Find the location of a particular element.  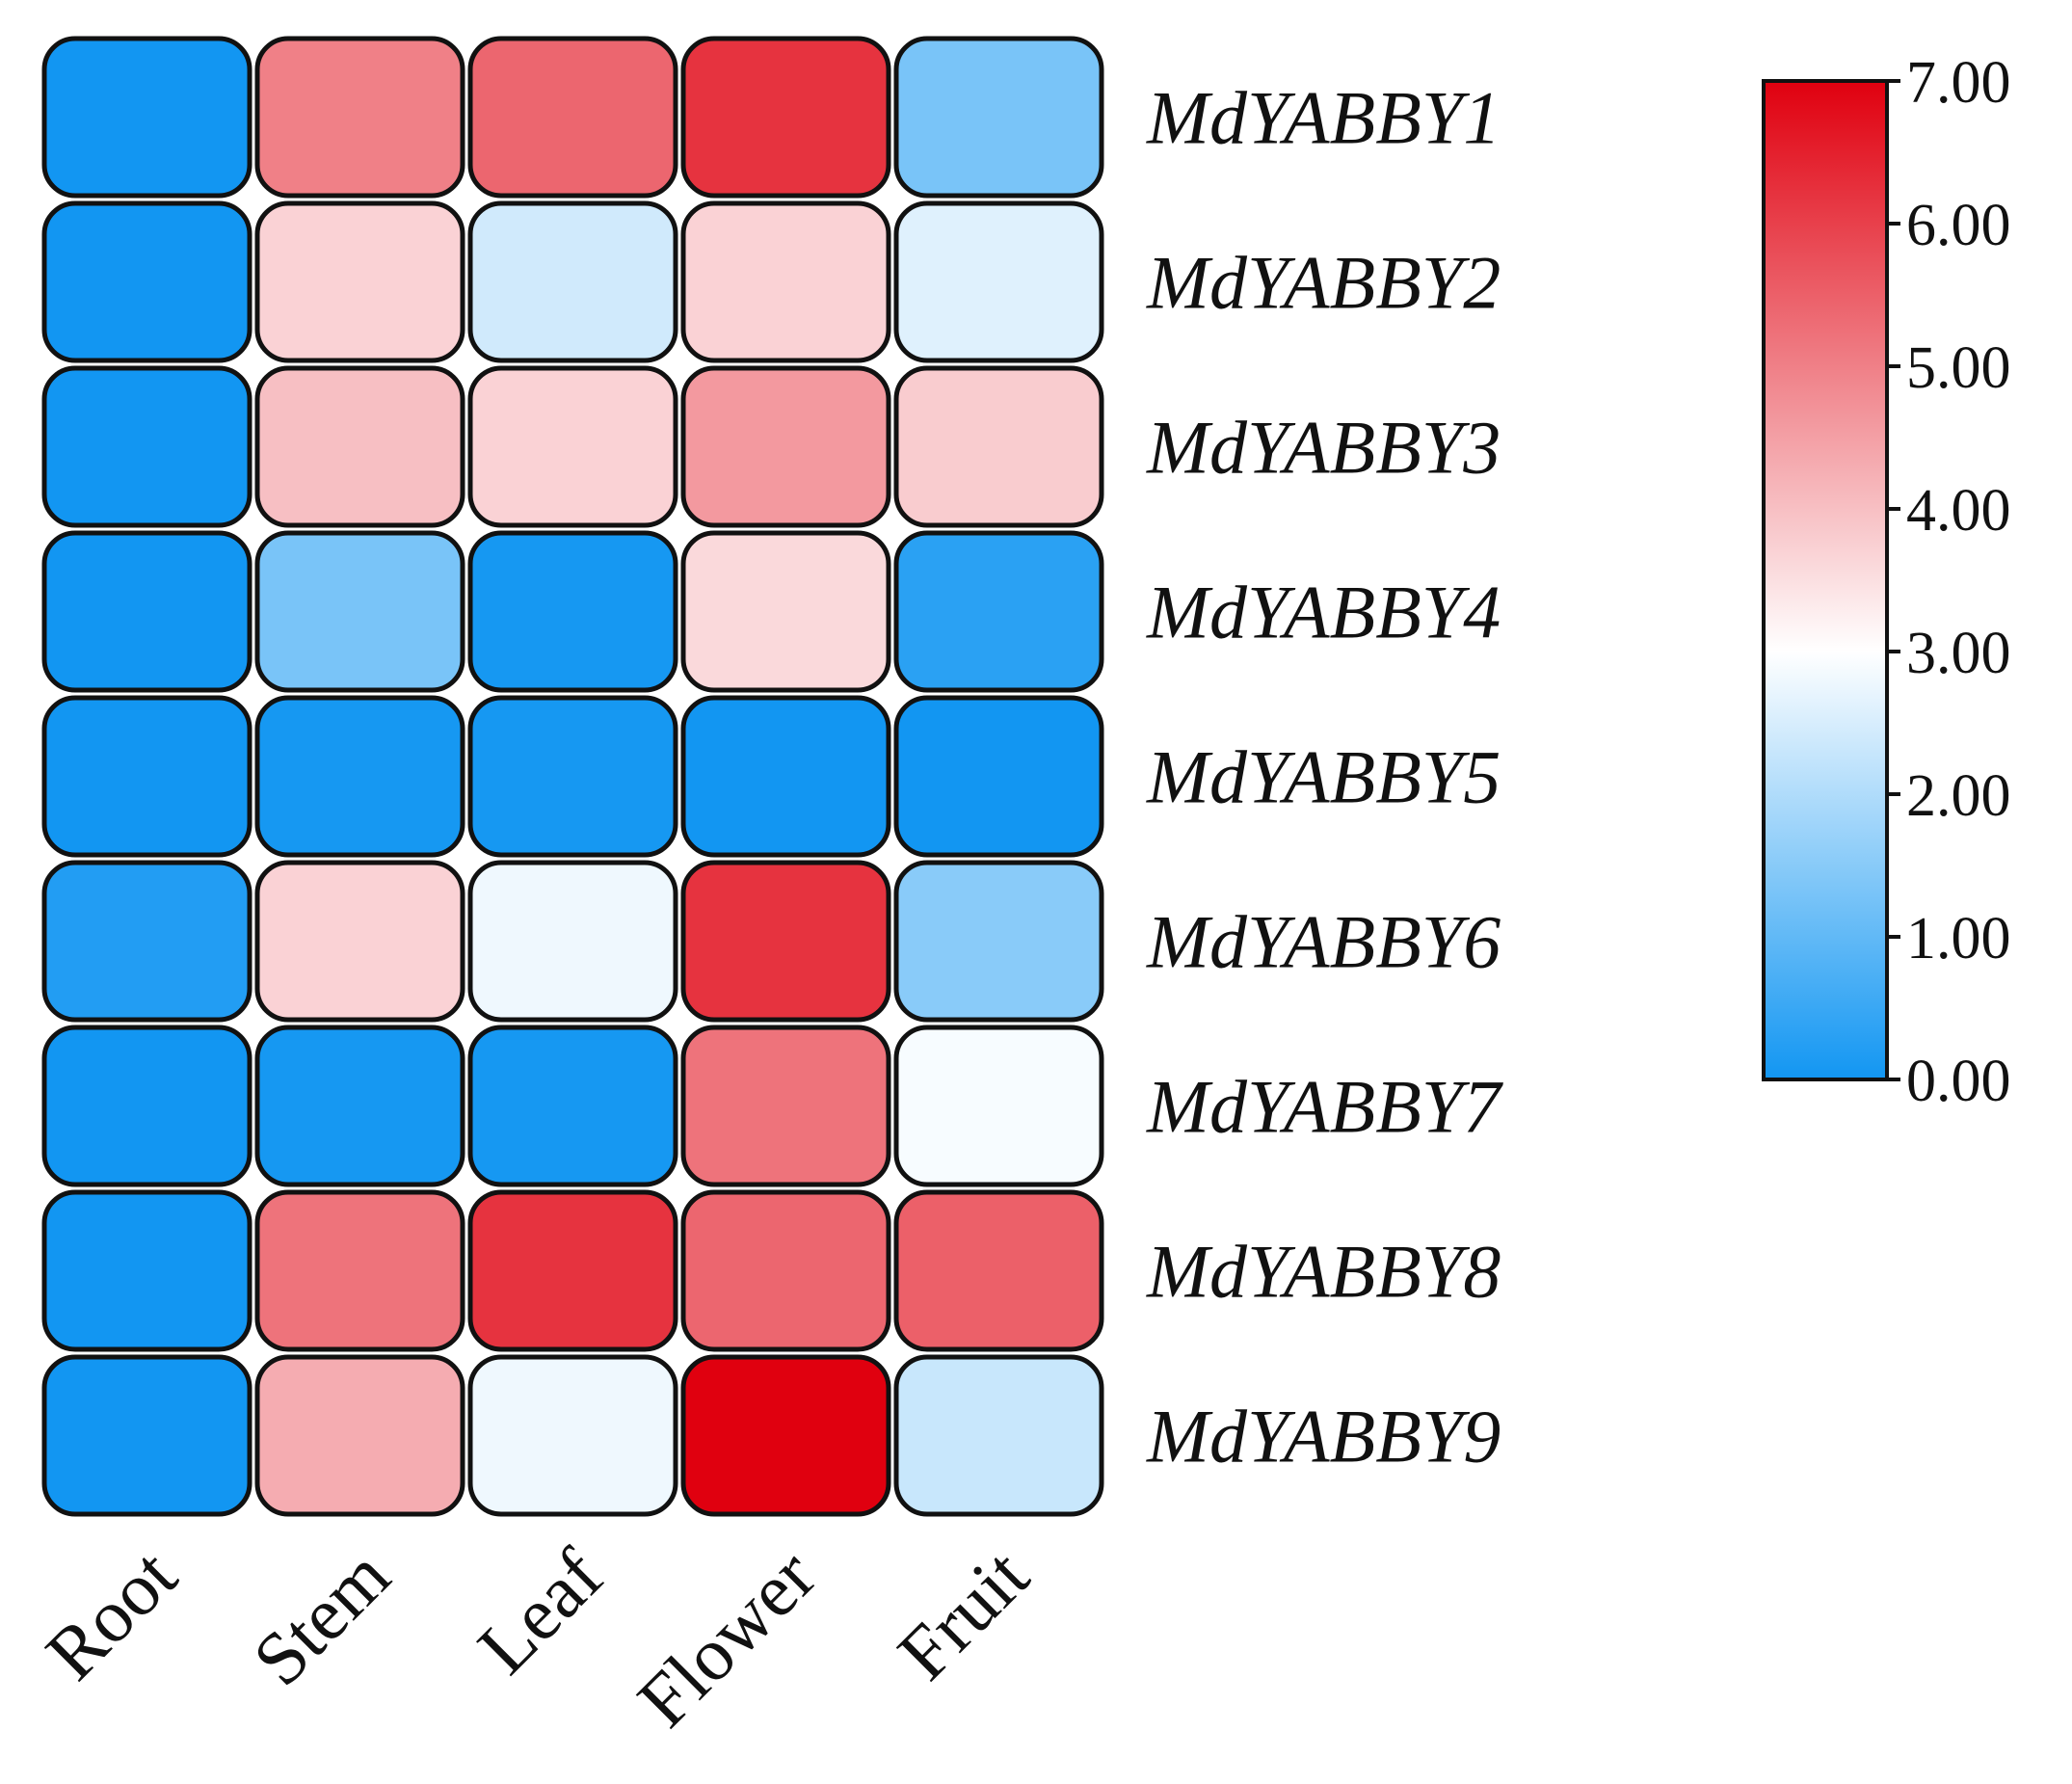

gene-label: MdYABBY8 is located at coordinates (1323, 1272).